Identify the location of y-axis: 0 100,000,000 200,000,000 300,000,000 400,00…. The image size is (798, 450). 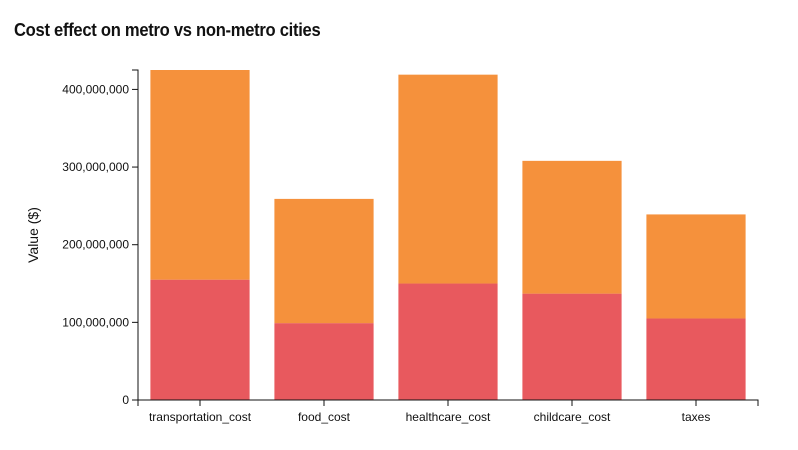
(100, 238).